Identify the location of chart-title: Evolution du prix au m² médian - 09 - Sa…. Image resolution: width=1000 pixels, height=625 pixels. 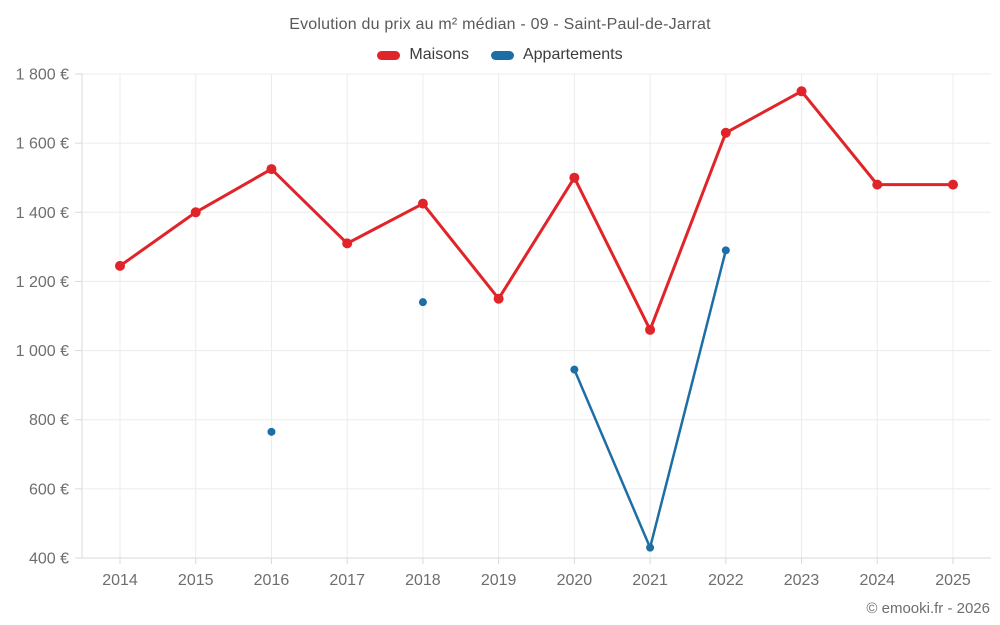
(500, 24).